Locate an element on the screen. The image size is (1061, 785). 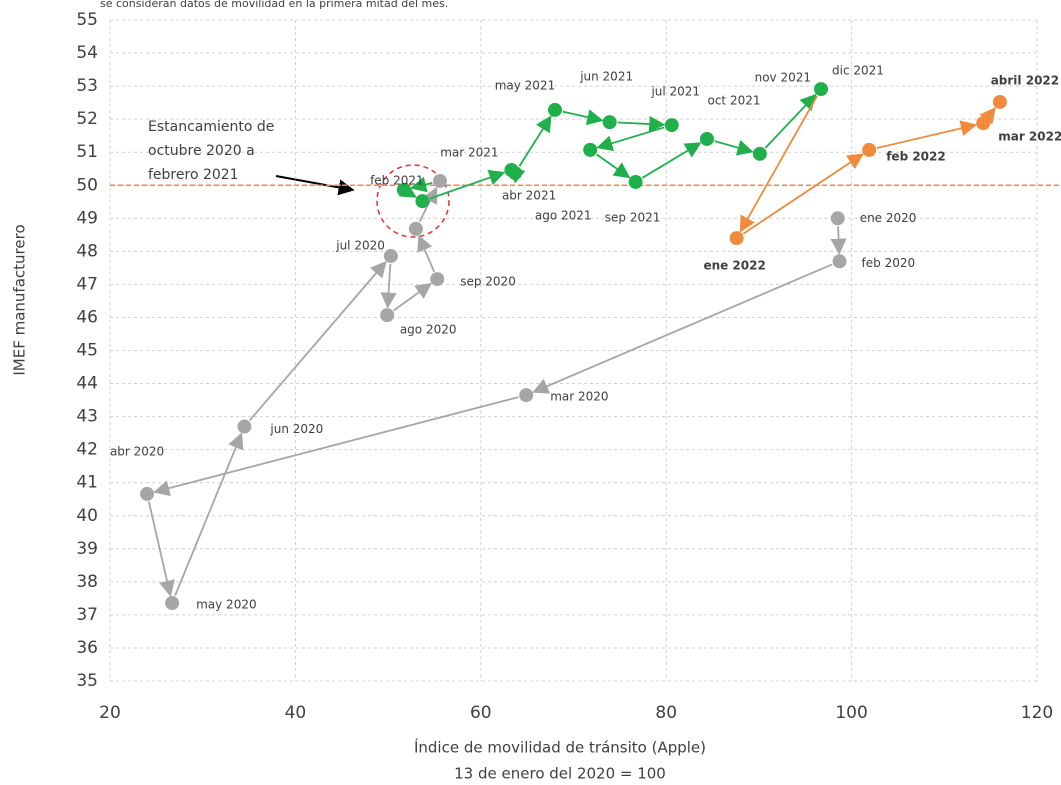
point-label: sep 2020 is located at coordinates (488, 282).